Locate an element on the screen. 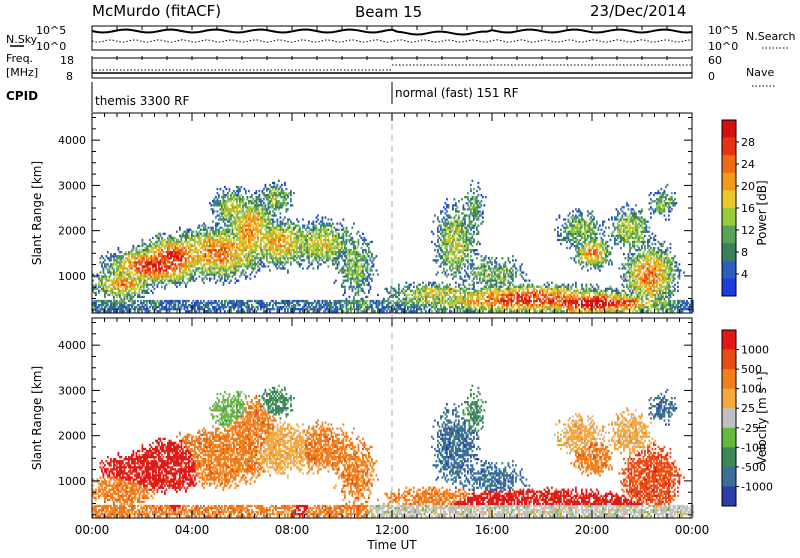  freq-panel is located at coordinates (392, 68).